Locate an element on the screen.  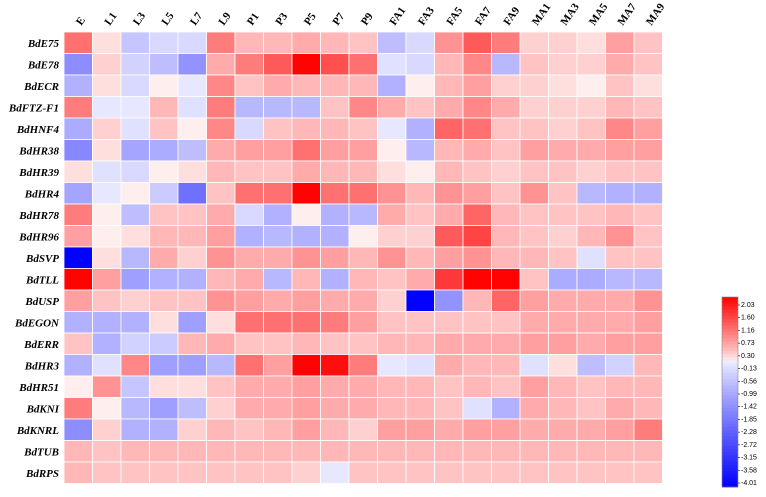
row-label: BdHR38 is located at coordinates (38, 151).